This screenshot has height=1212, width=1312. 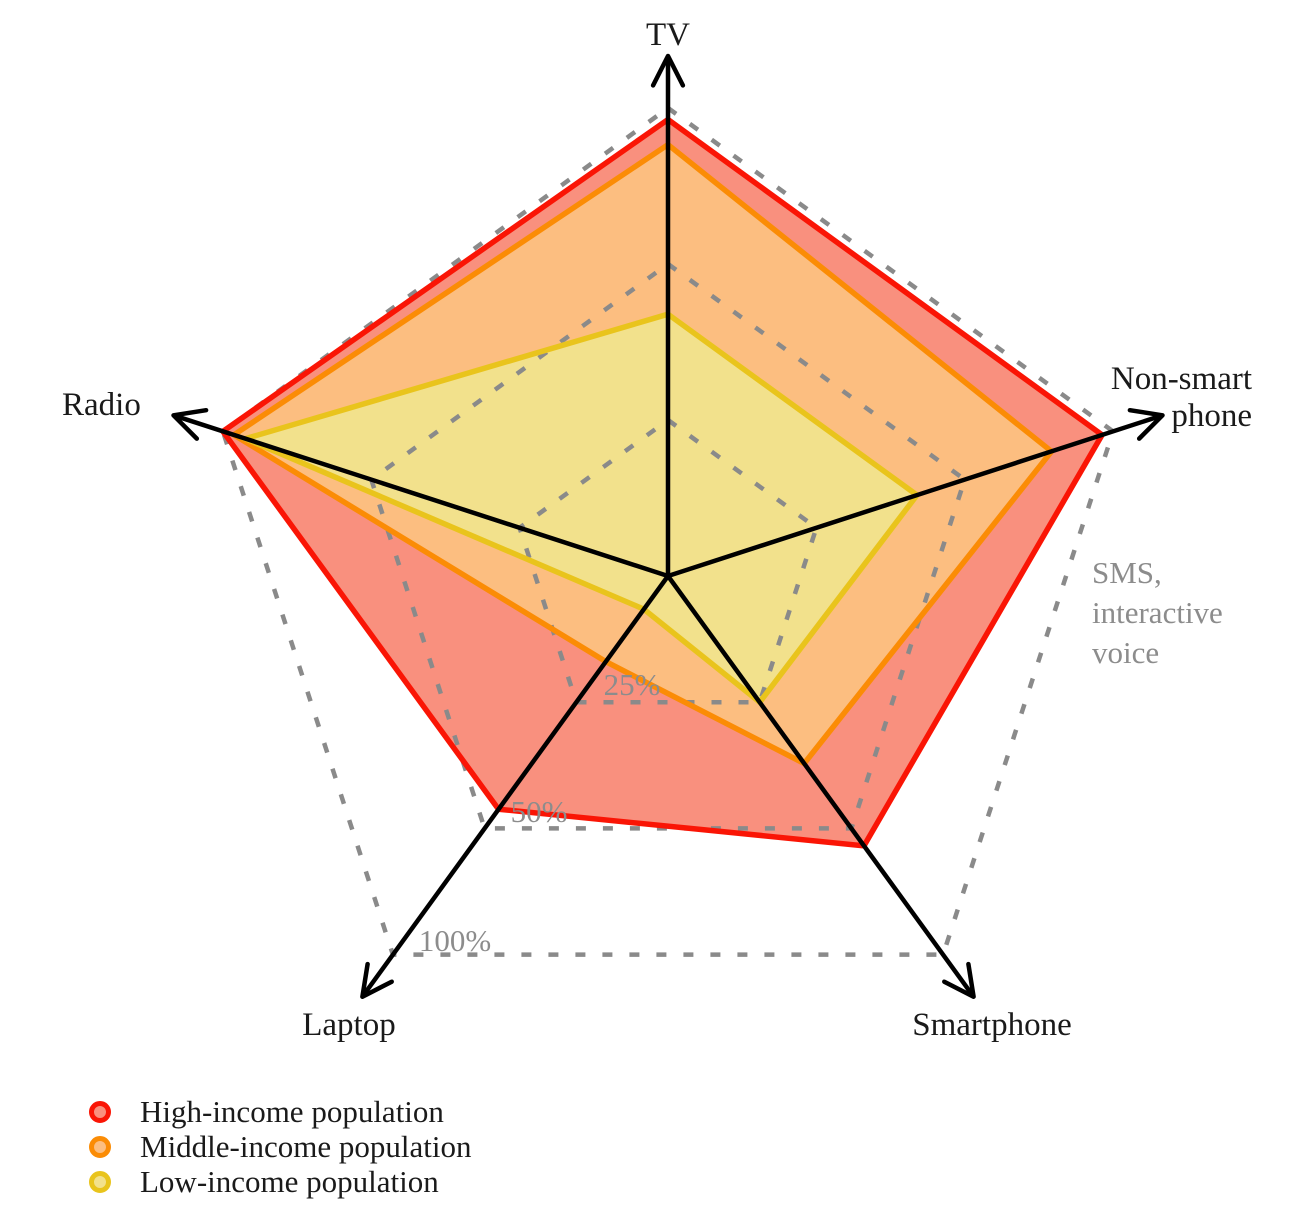 I want to click on grid-label-50: 50%, so click(x=539, y=811).